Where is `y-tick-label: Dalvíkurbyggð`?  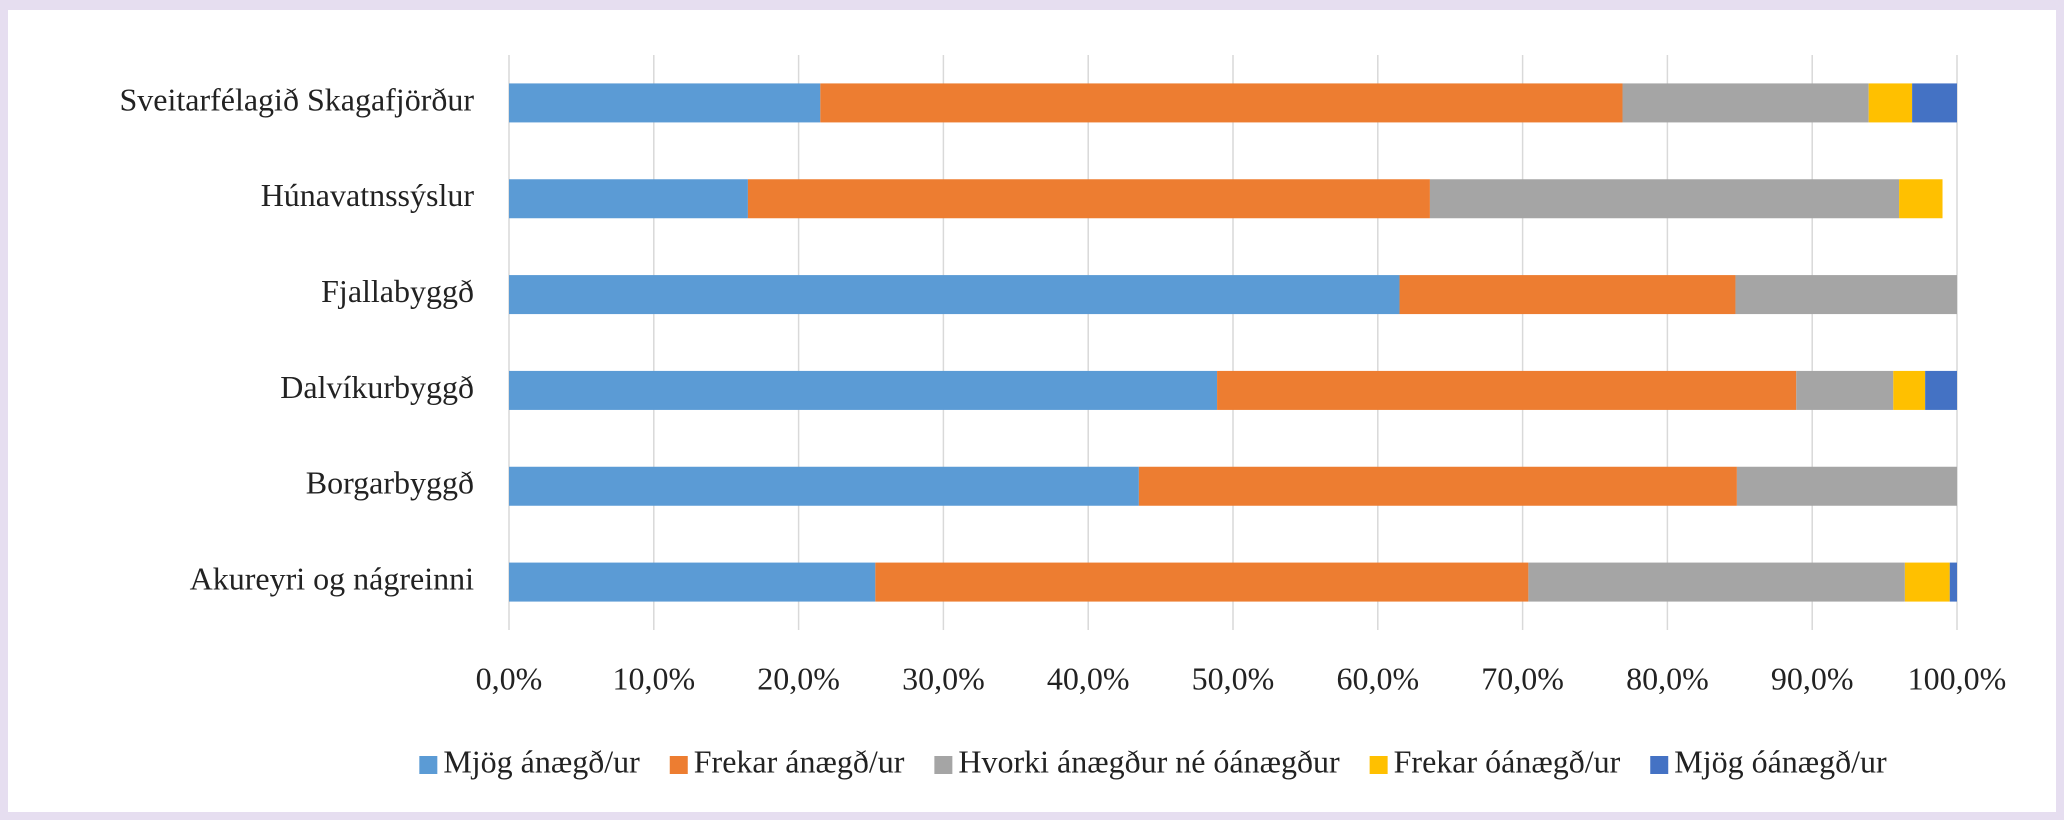
y-tick-label: Dalvíkurbyggð is located at coordinates (377, 387).